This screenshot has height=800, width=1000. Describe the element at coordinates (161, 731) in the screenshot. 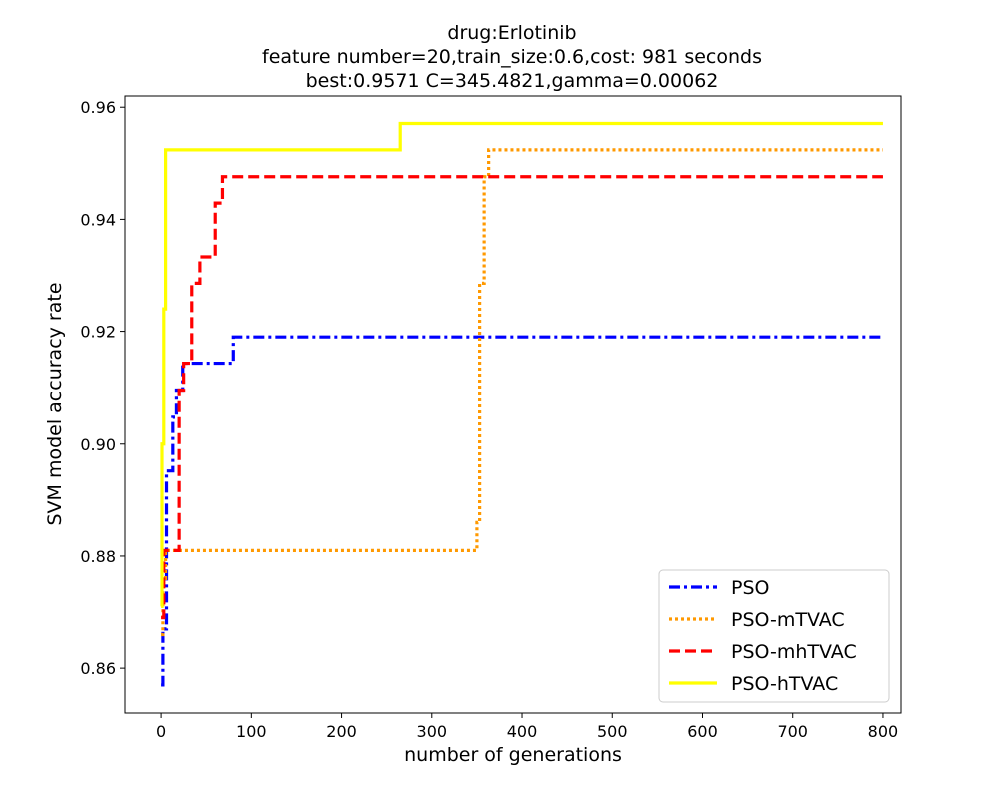

I see `x-tick-label: 0` at that location.